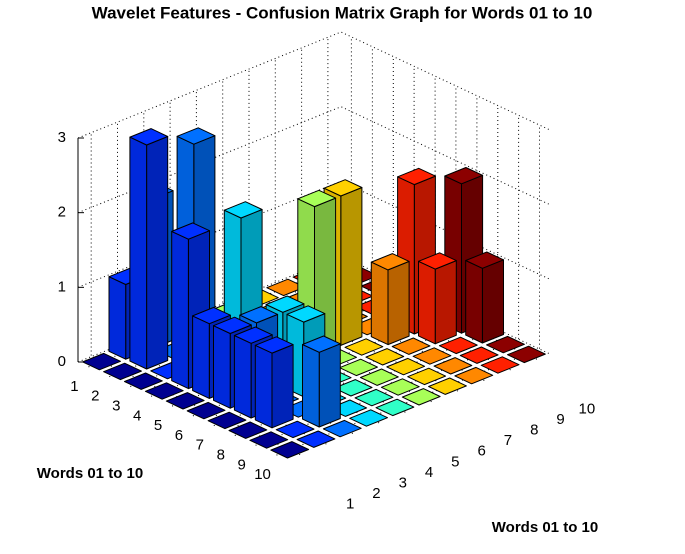 Image resolution: width=685 pixels, height=554 pixels. Describe the element at coordinates (137, 415) in the screenshot. I see `y-tick-label: 4` at that location.